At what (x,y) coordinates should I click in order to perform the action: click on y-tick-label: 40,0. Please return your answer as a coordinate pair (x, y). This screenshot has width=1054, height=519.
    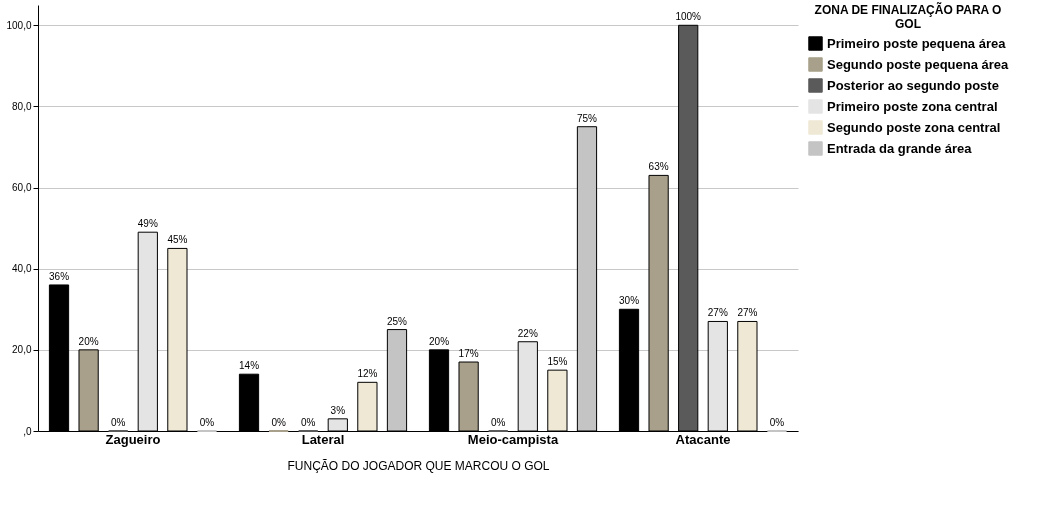
    Looking at the image, I should click on (22, 269).